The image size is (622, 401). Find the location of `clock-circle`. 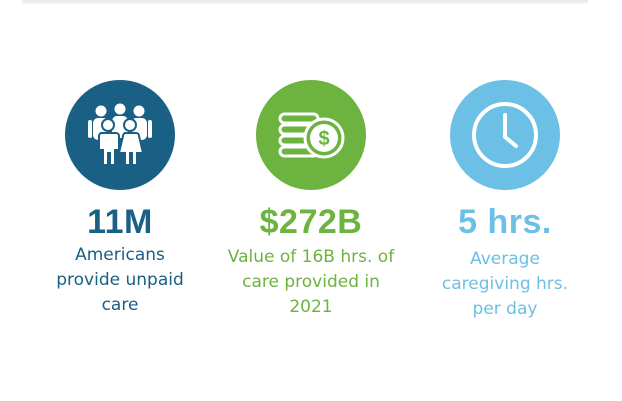

clock-circle is located at coordinates (505, 135).